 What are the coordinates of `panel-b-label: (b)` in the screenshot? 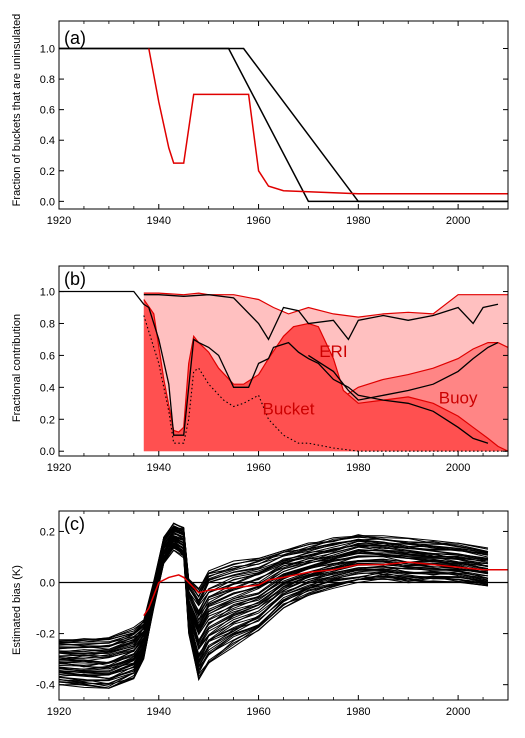 It's located at (75, 279).